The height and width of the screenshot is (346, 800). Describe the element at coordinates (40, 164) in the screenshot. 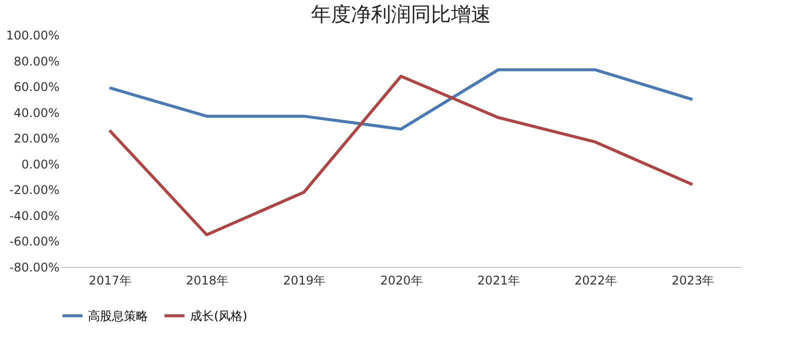

I see `y-tick-label: 0.00%` at that location.